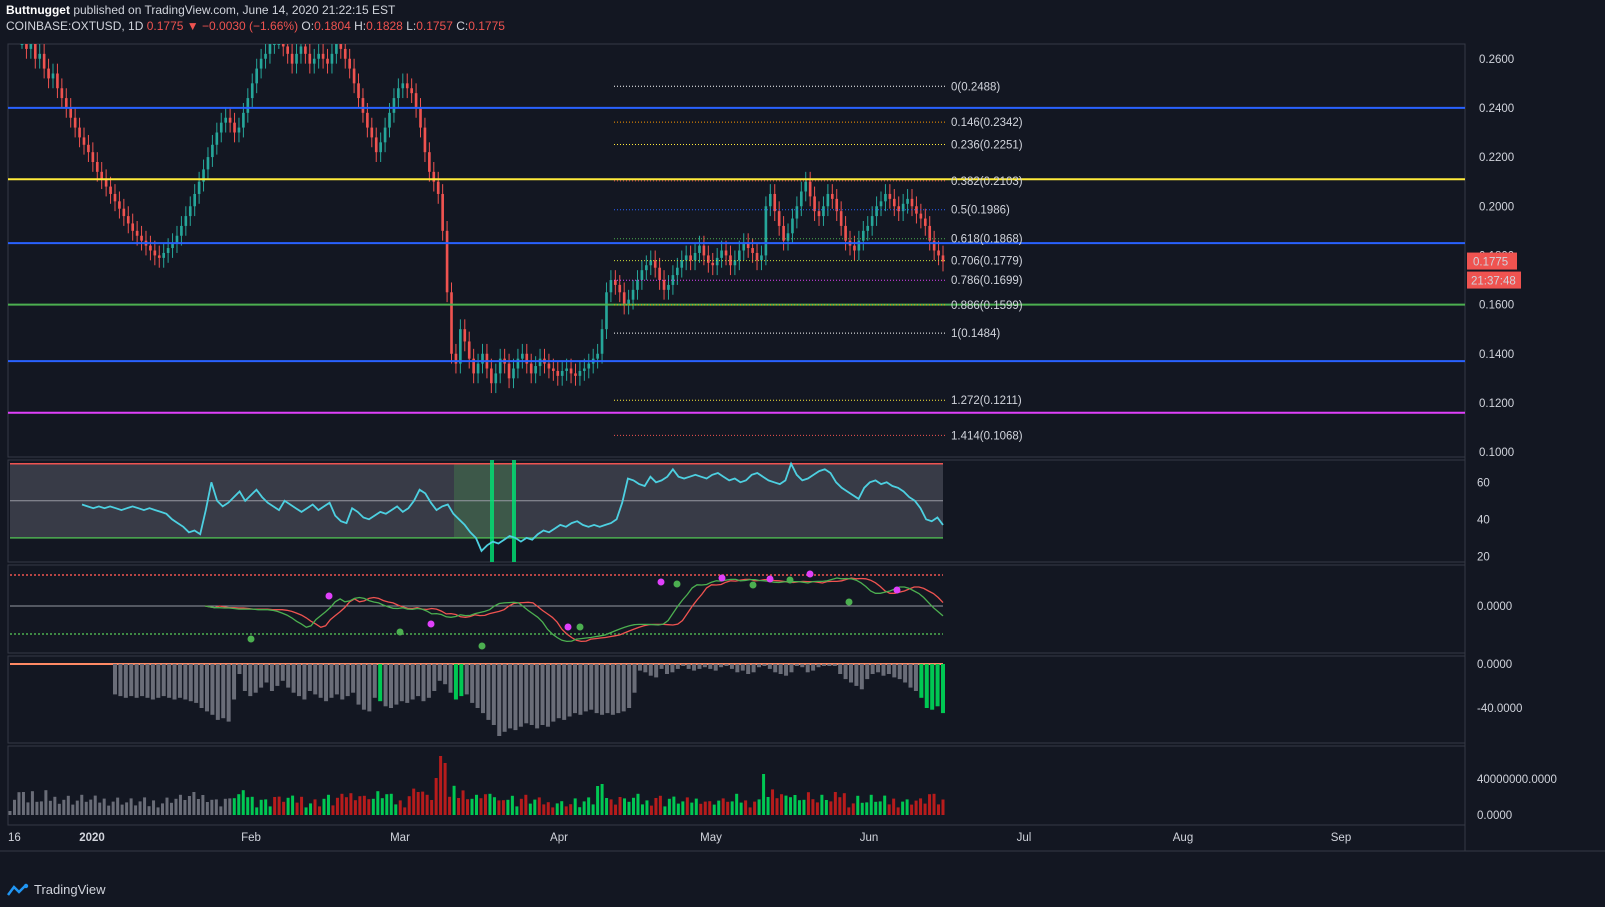  Describe the element at coordinates (492, 511) in the screenshot. I see `rsi-signal-bar` at that location.